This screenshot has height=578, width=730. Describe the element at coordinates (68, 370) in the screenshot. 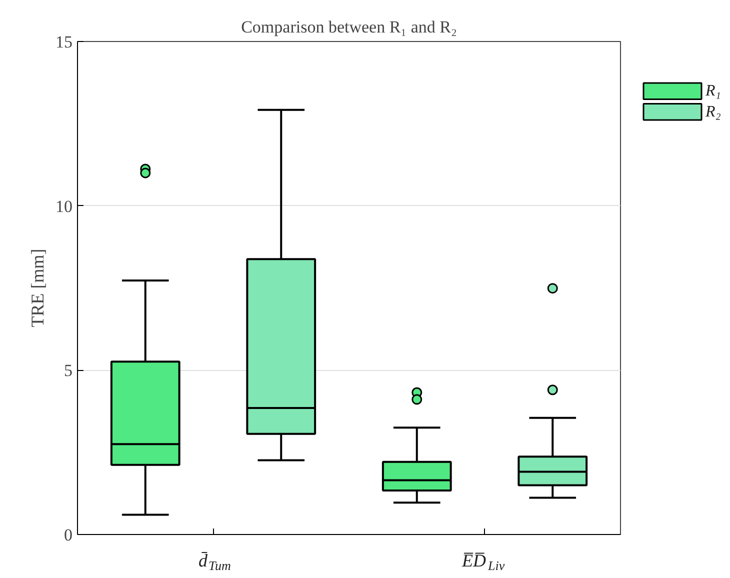

I see `y-tick-label: 5` at that location.